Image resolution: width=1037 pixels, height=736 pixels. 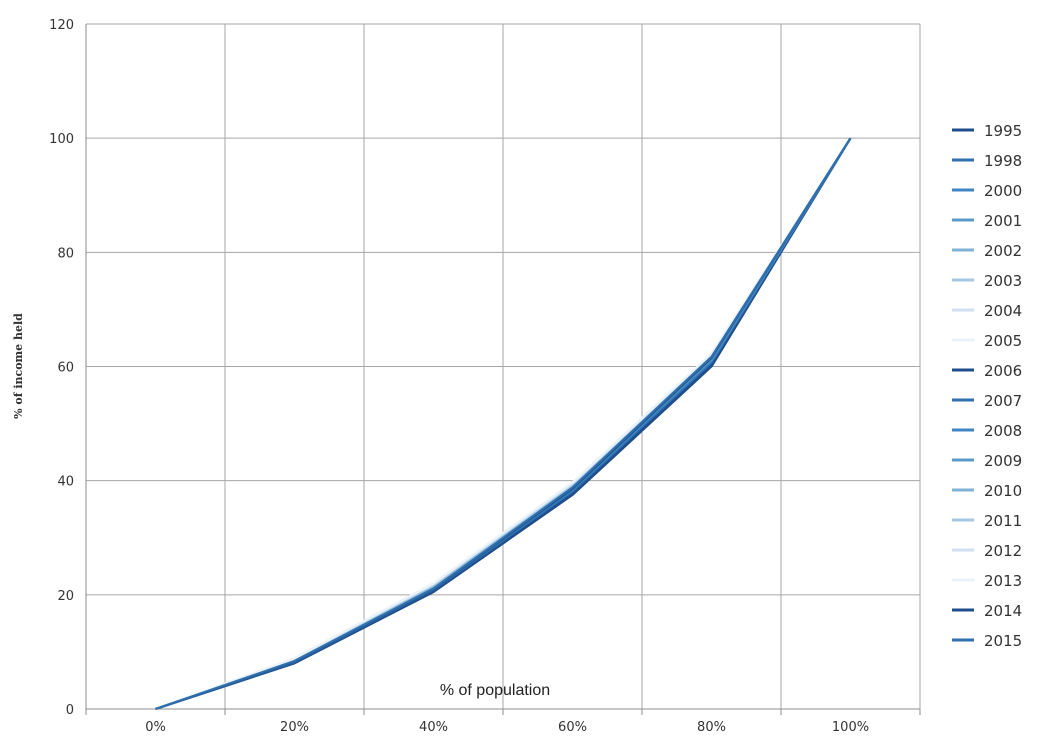 What do you see at coordinates (61, 25) in the screenshot?
I see `y-tick-label: 120` at bounding box center [61, 25].